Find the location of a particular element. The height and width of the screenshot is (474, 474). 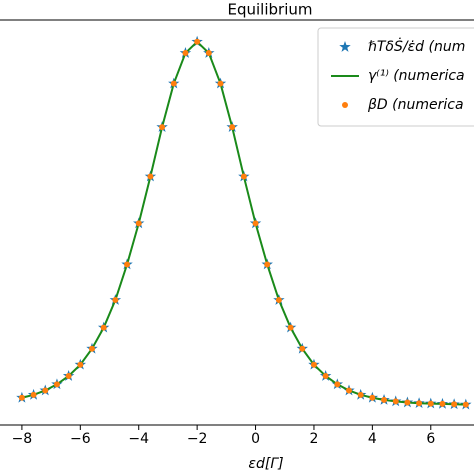

x-tick-label: −8 is located at coordinates (22, 439).